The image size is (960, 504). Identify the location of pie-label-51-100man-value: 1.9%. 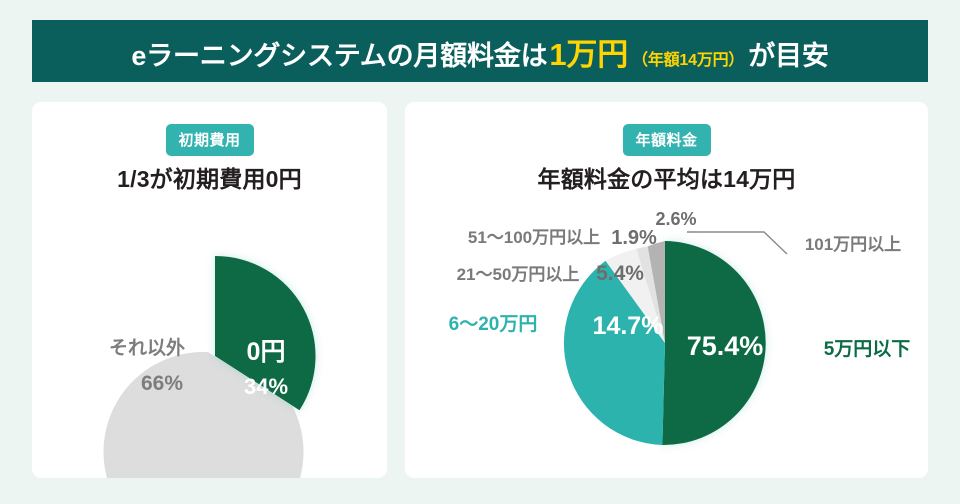
(634, 238).